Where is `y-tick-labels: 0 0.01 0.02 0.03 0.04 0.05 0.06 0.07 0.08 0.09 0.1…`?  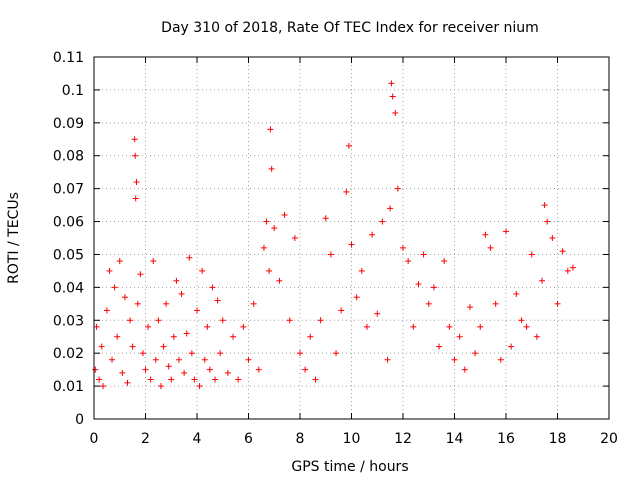
y-tick-labels: 0 0.01 0.02 0.03 0.04 0.05 0.06 0.07 0.08 0.09 0.1… is located at coordinates (68, 239).